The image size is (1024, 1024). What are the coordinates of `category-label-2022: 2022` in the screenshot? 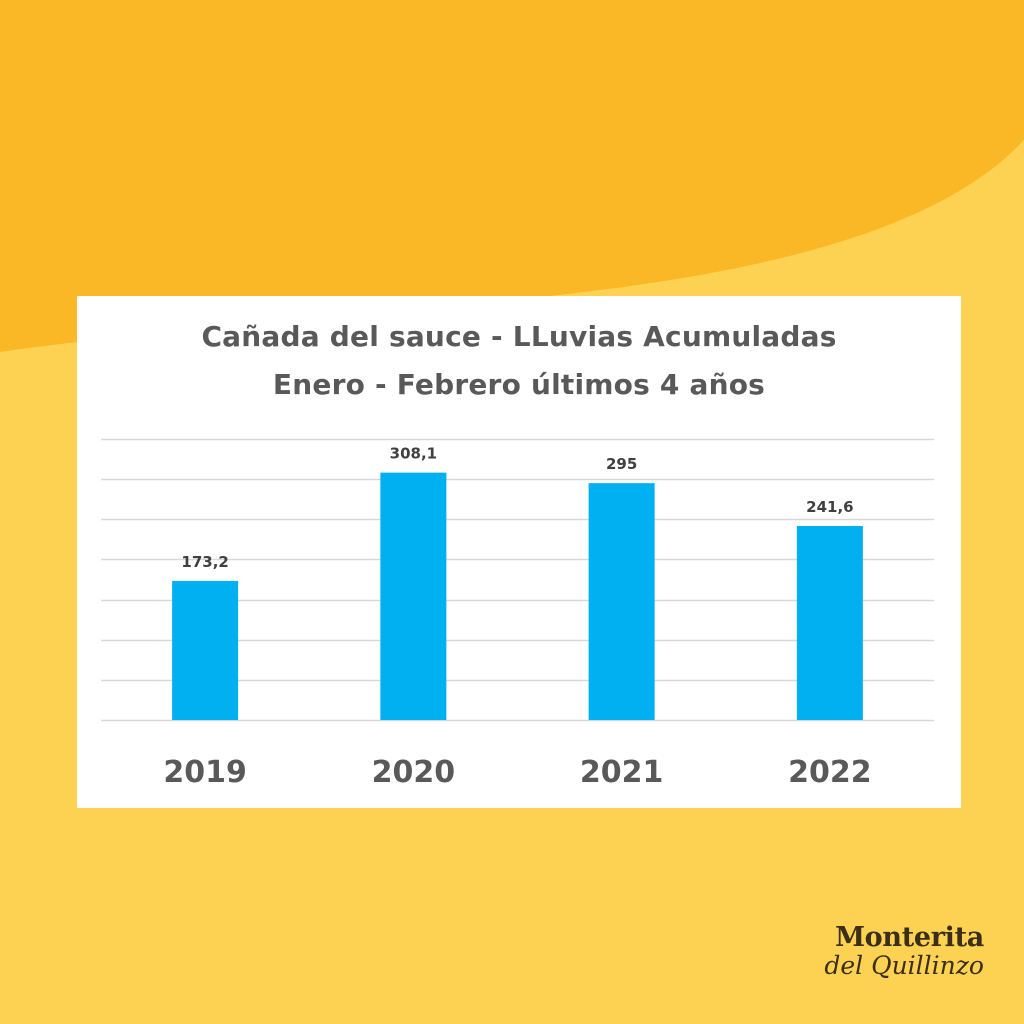 It's located at (830, 772).